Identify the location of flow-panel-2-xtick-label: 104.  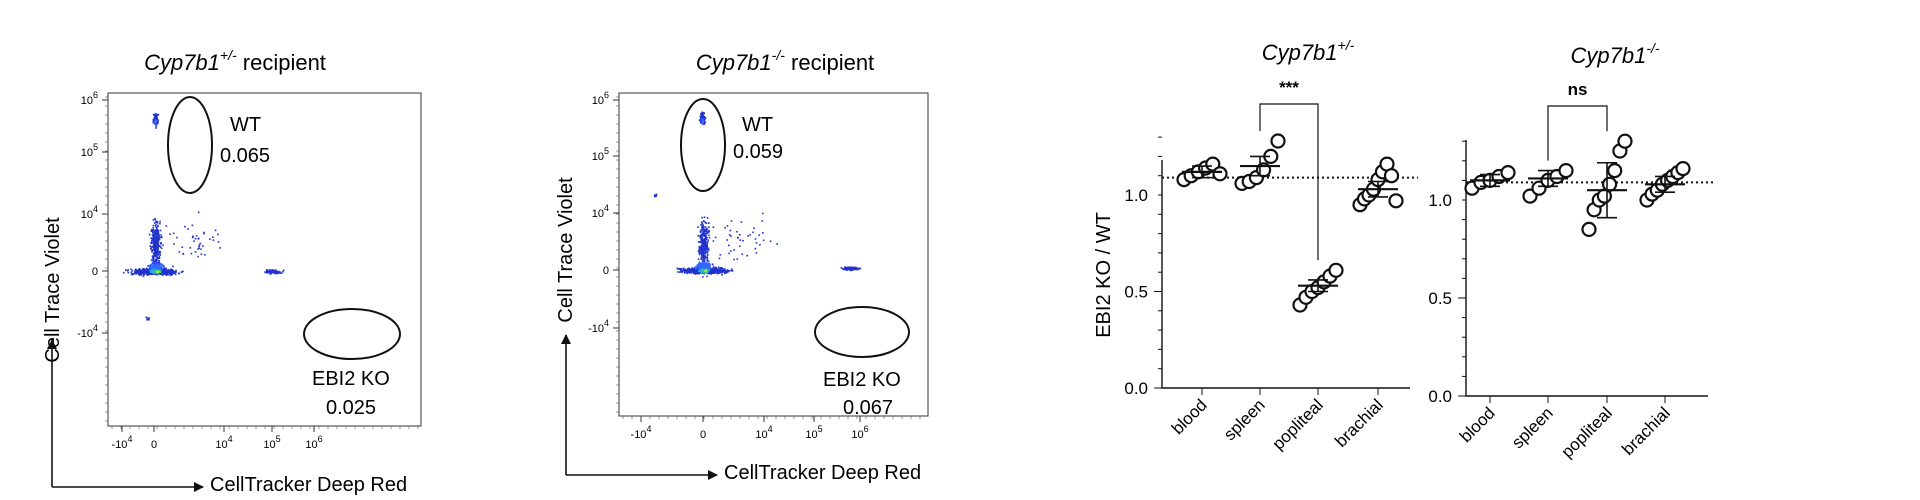
(763, 432).